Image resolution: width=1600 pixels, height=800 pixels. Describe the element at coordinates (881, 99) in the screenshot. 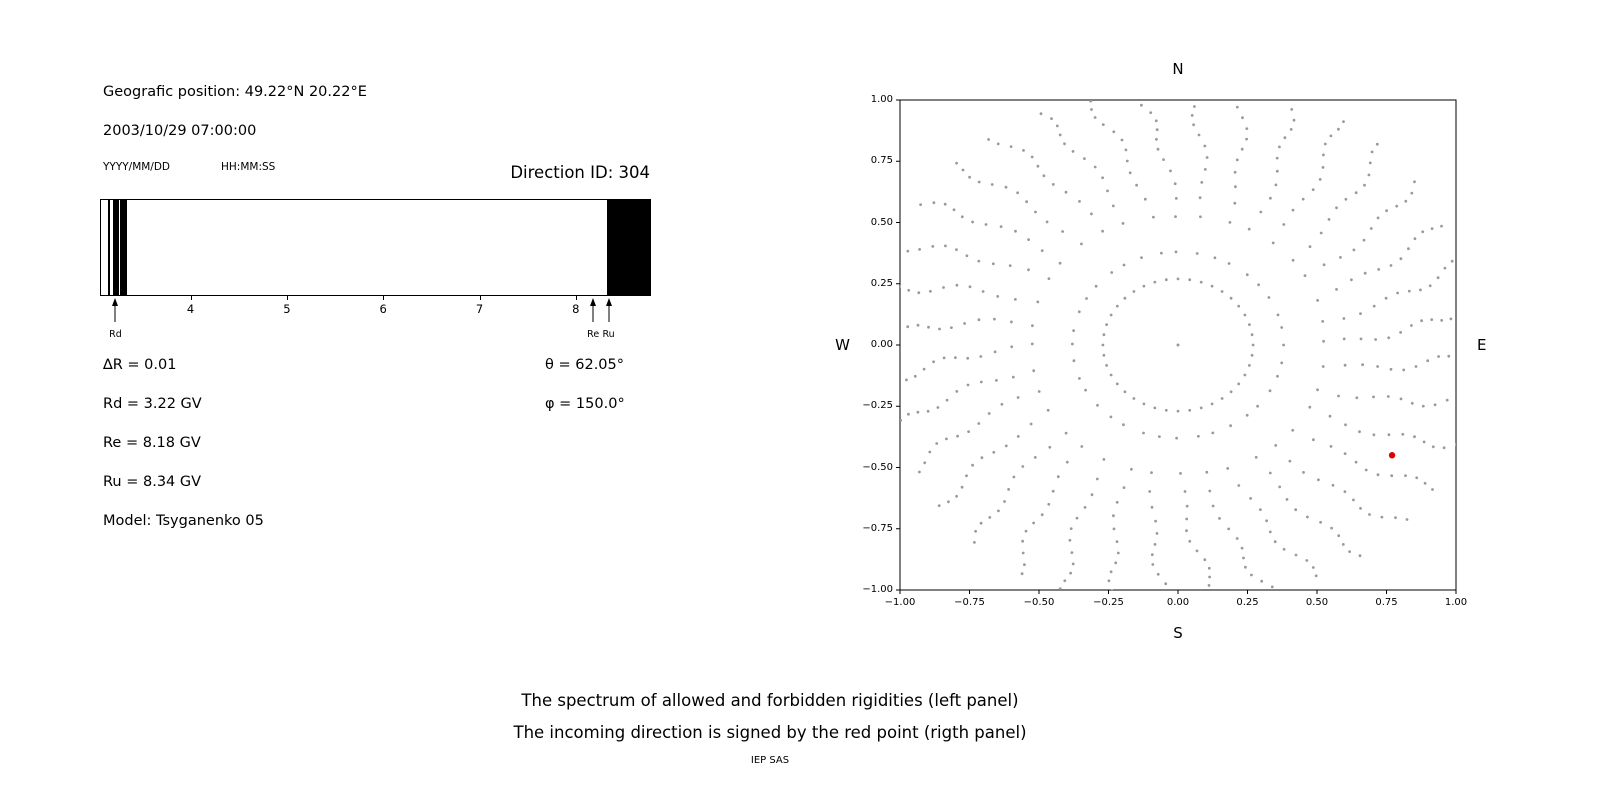

I see `y-tick-label: 1.00` at that location.